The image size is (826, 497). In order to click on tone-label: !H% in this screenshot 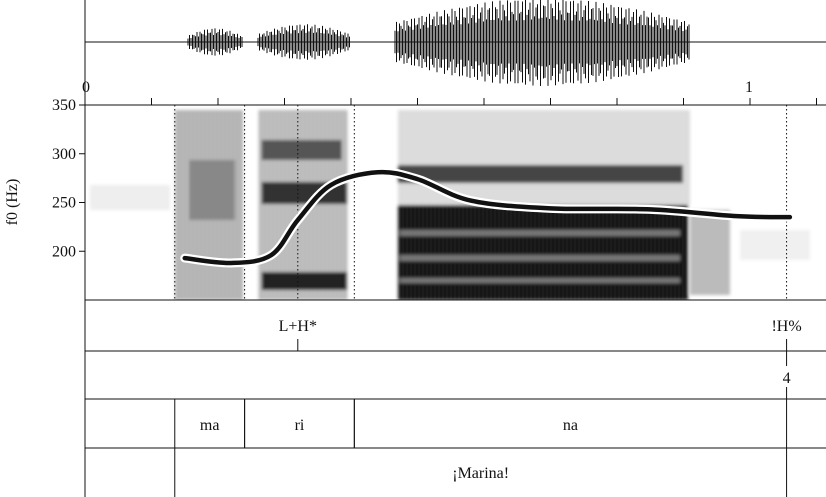, I will do `click(786, 326)`.